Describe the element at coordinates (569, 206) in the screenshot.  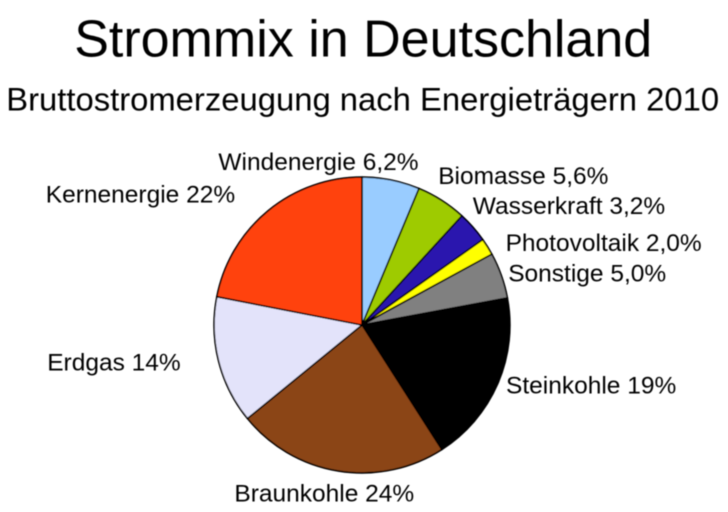
I see `svg-text: Wasserkraft 3,2%` at that location.